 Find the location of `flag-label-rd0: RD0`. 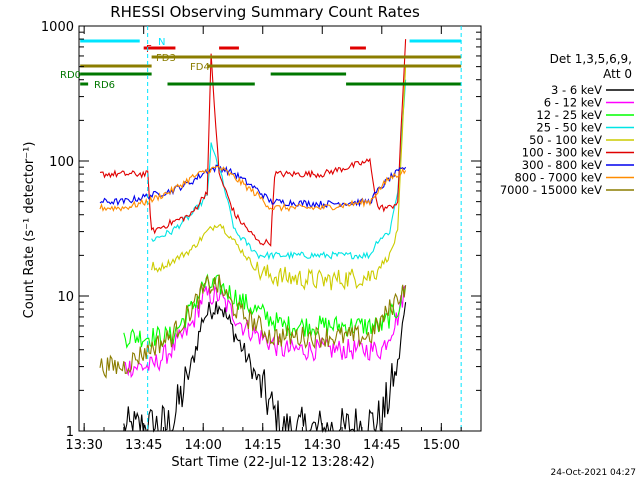

flag-label-rd0: RD0 is located at coordinates (70, 75).